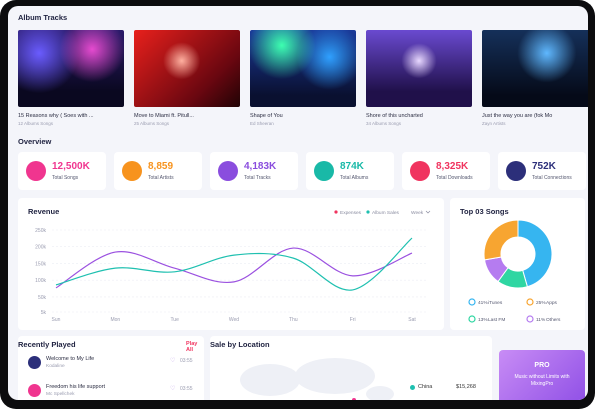  I want to click on stat-label: Total Albums, so click(354, 178).